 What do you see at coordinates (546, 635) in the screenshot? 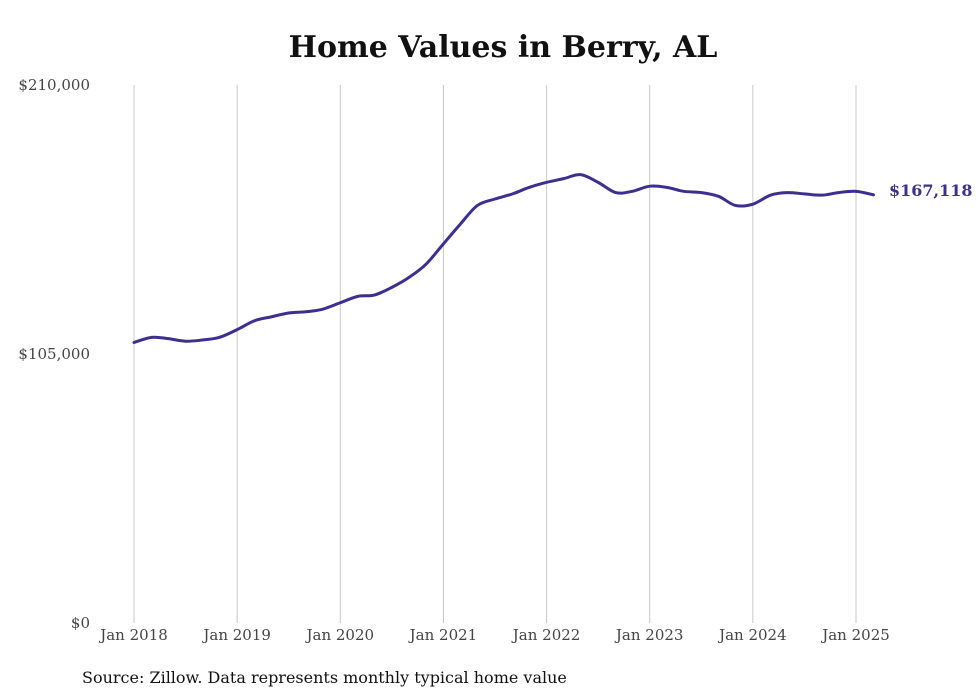
I see `x-tick-label: Jan 2022` at bounding box center [546, 635].